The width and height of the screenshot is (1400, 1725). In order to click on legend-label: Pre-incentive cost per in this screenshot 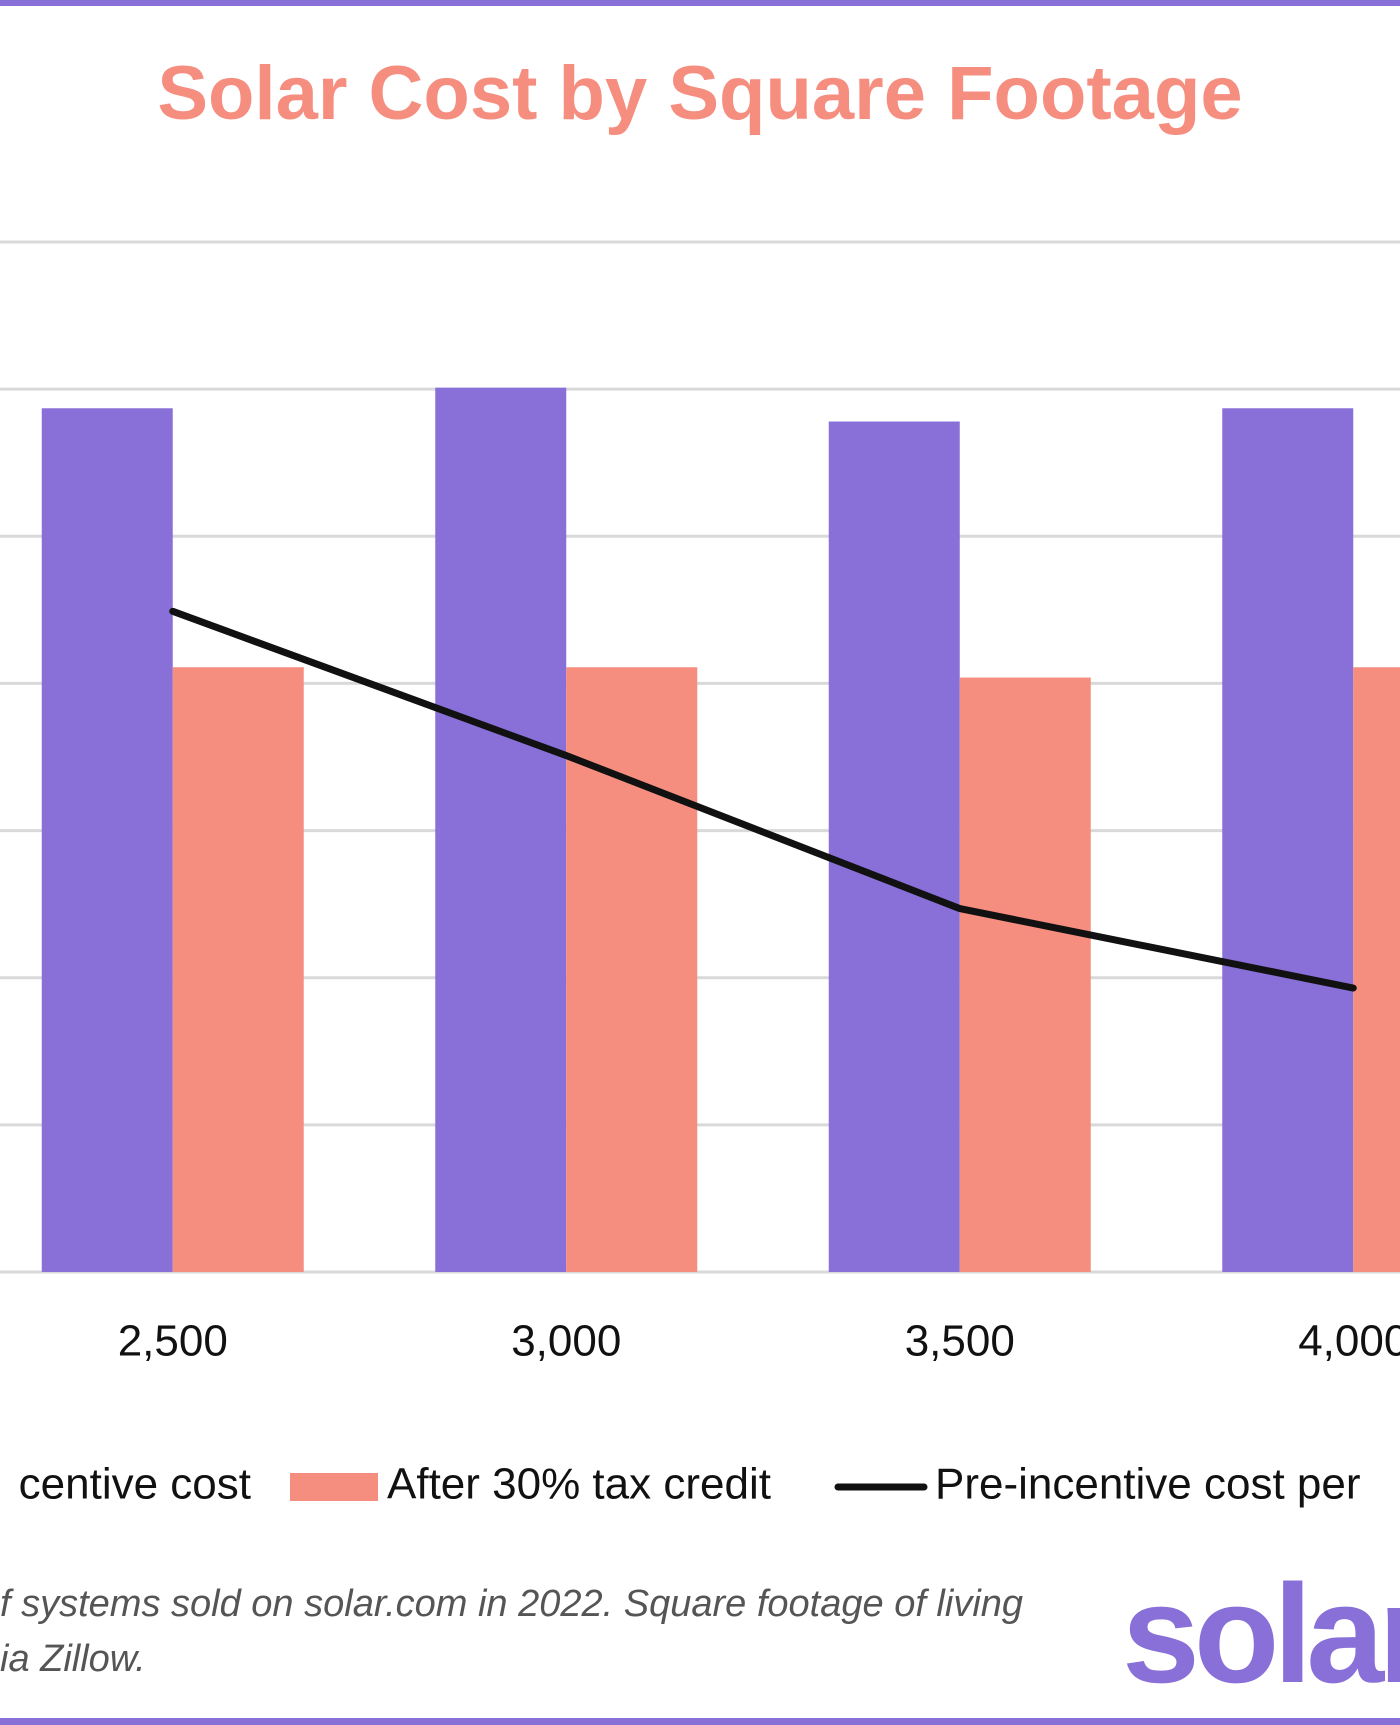, I will do `click(1148, 1484)`.